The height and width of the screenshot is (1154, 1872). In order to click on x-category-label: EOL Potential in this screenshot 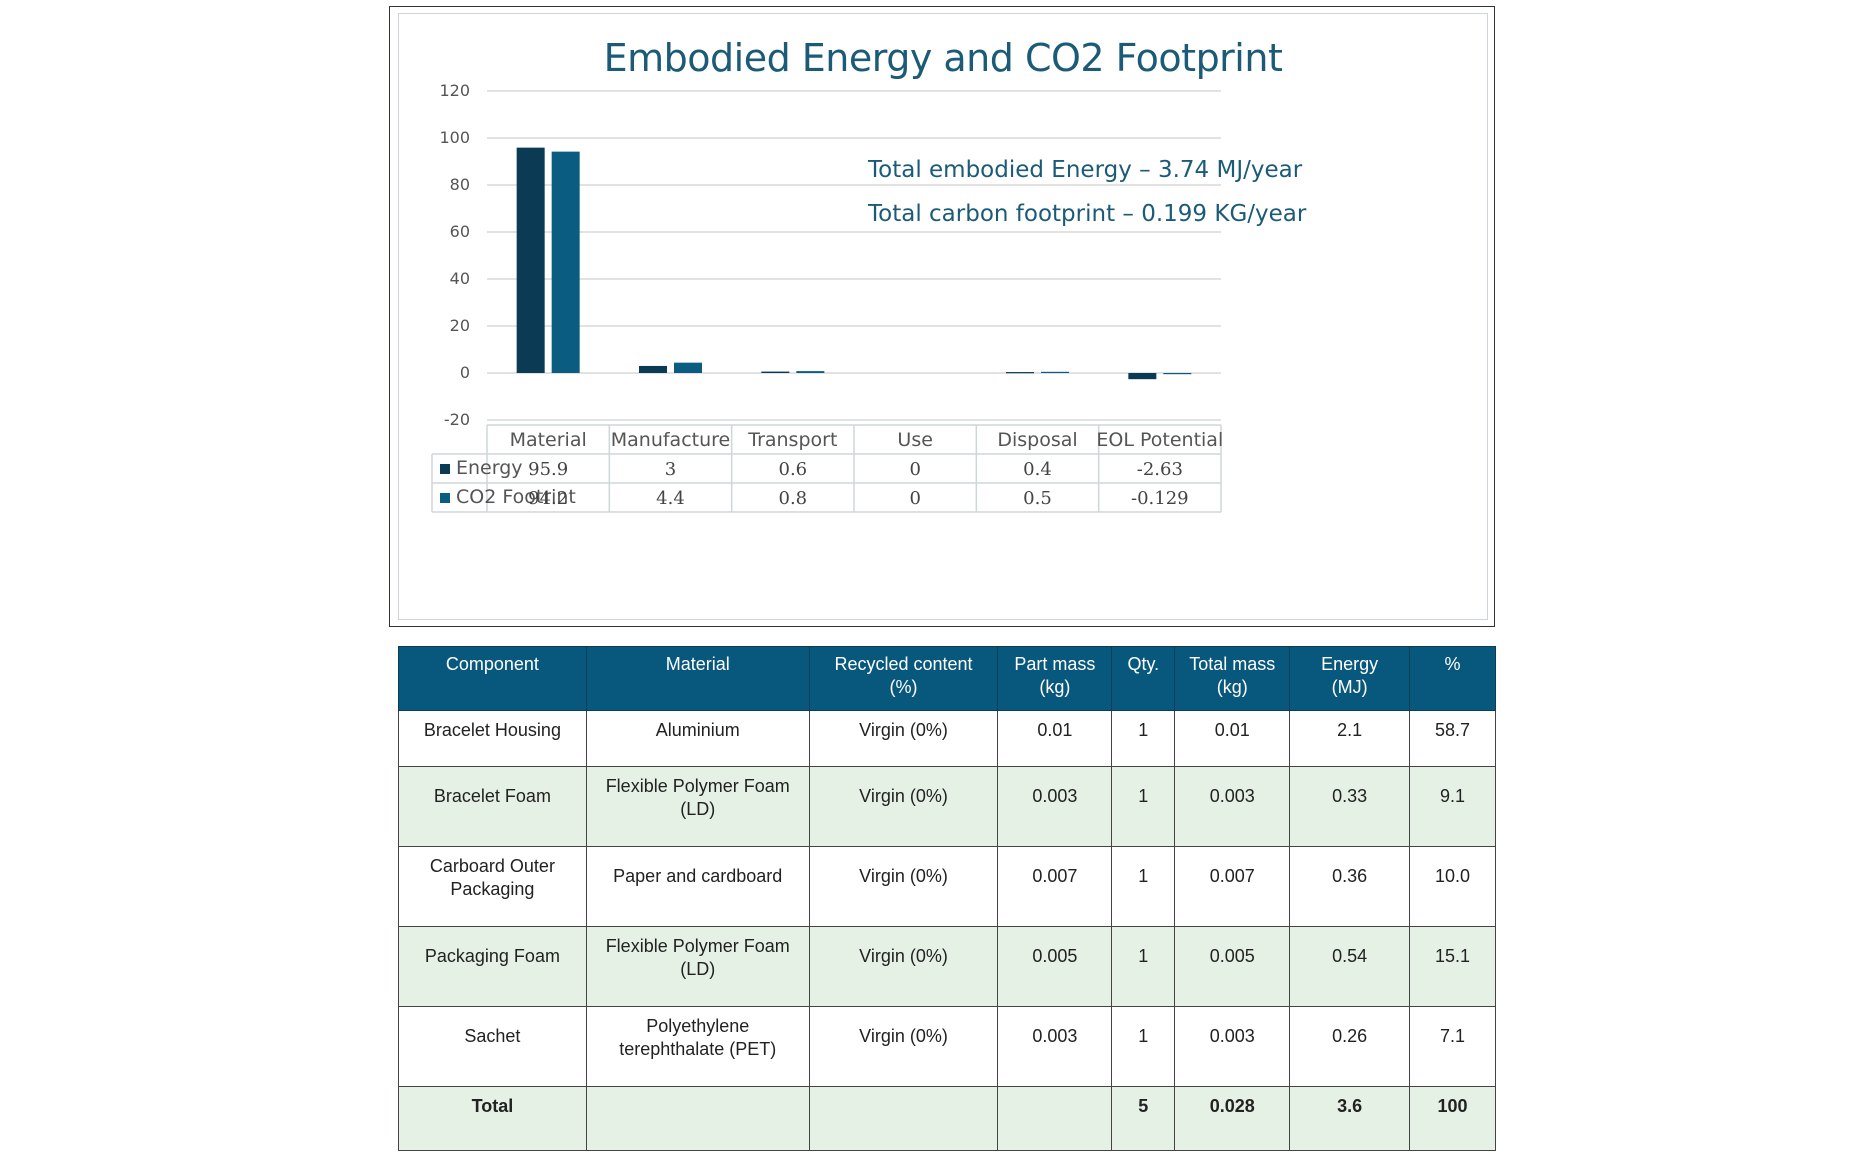, I will do `click(1159, 440)`.